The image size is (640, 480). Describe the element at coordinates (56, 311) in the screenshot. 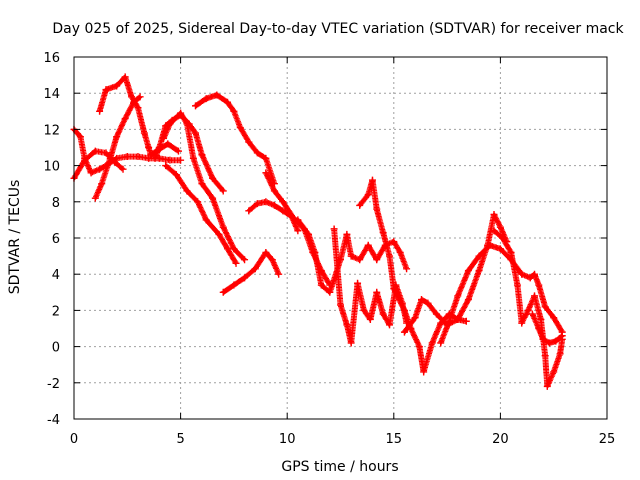

I see `y-tick-label: 2` at that location.